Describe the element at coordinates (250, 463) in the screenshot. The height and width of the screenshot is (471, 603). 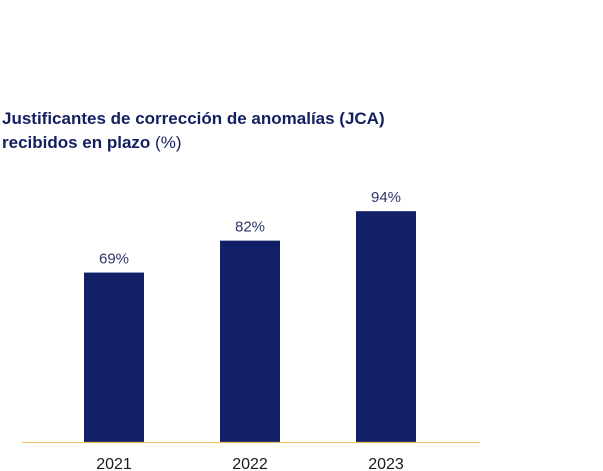
I see `x-tick-label-2022: 2022` at that location.